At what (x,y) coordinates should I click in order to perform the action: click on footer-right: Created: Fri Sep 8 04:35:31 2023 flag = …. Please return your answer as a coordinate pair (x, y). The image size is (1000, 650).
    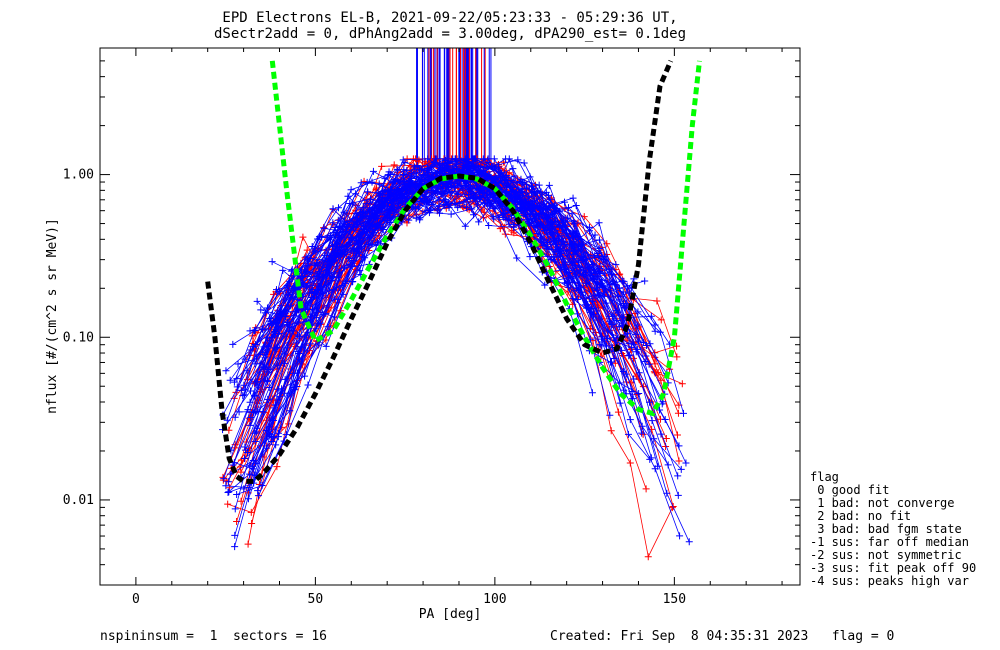
    Looking at the image, I should click on (722, 636).